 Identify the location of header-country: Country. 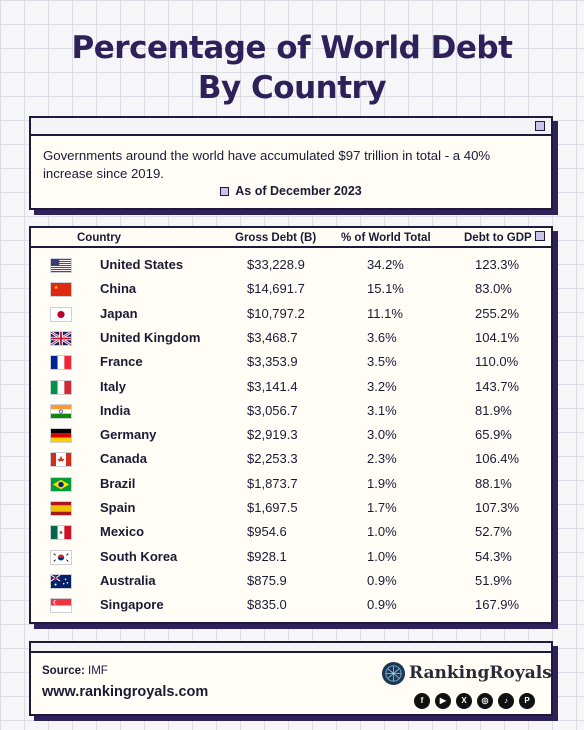
(99, 238).